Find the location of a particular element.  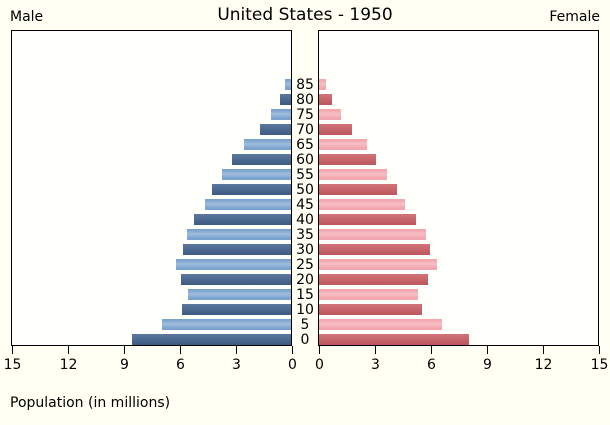

age-label-5: 5 is located at coordinates (305, 324).